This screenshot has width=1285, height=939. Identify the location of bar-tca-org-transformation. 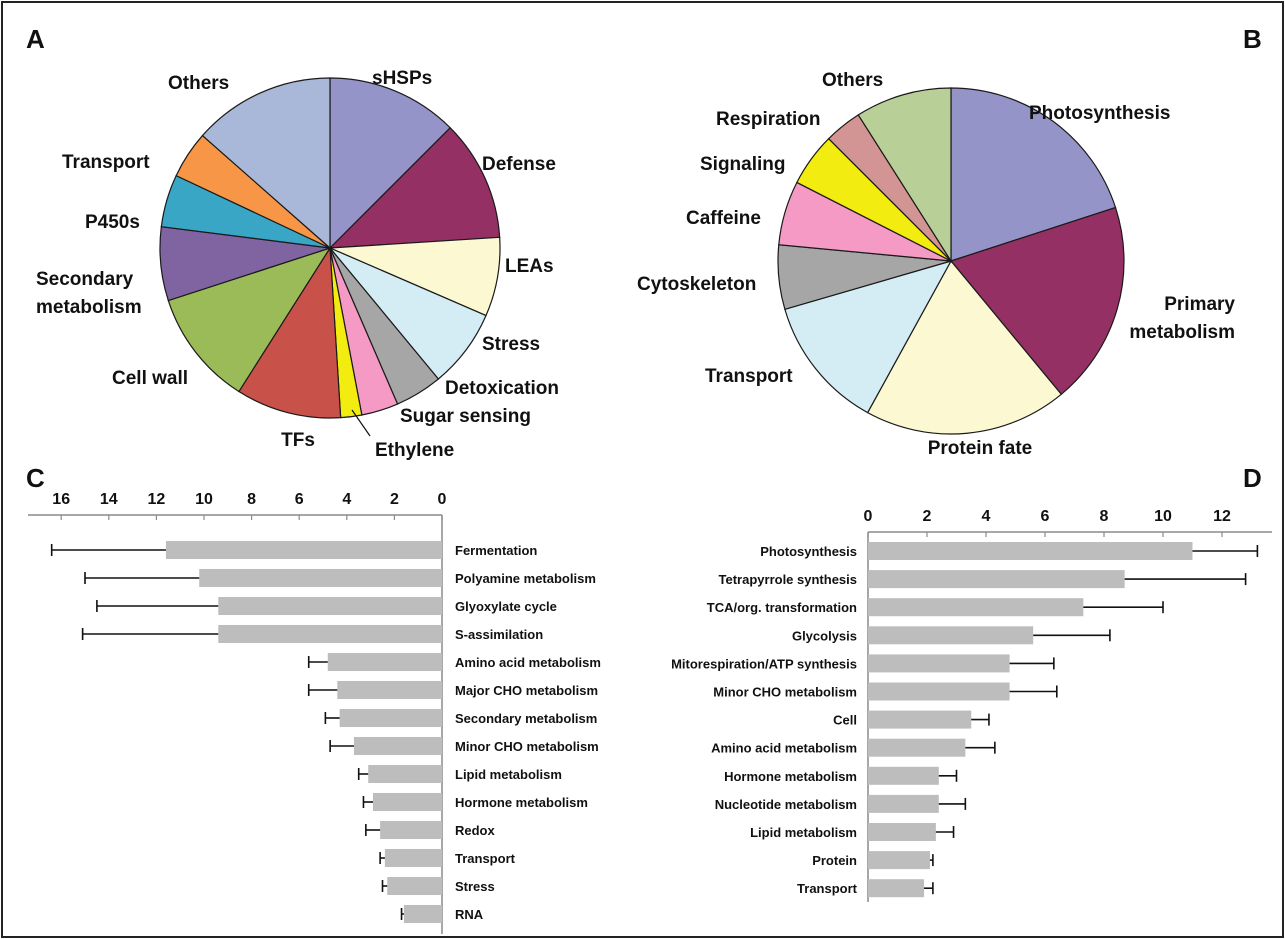
(976, 607).